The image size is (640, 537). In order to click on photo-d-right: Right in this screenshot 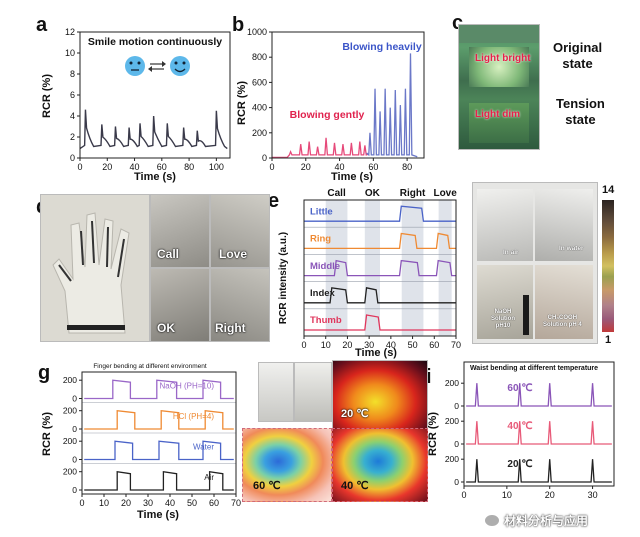, I will do `click(240, 305)`.